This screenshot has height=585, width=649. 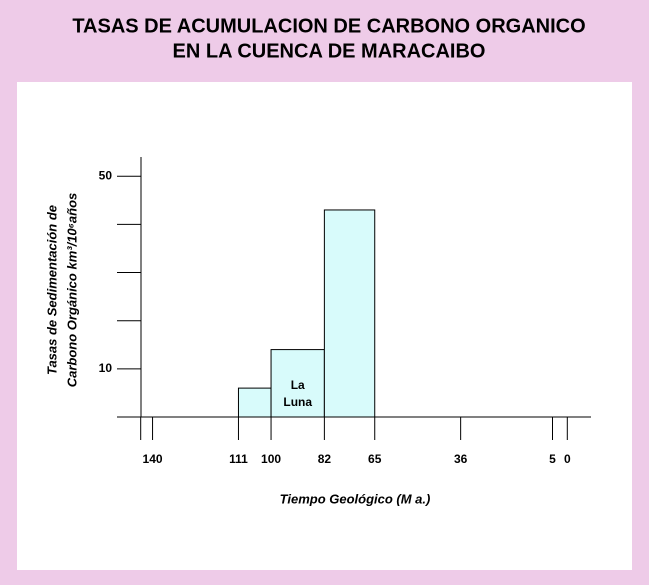 I want to click on annotation: La, so click(x=298, y=385).